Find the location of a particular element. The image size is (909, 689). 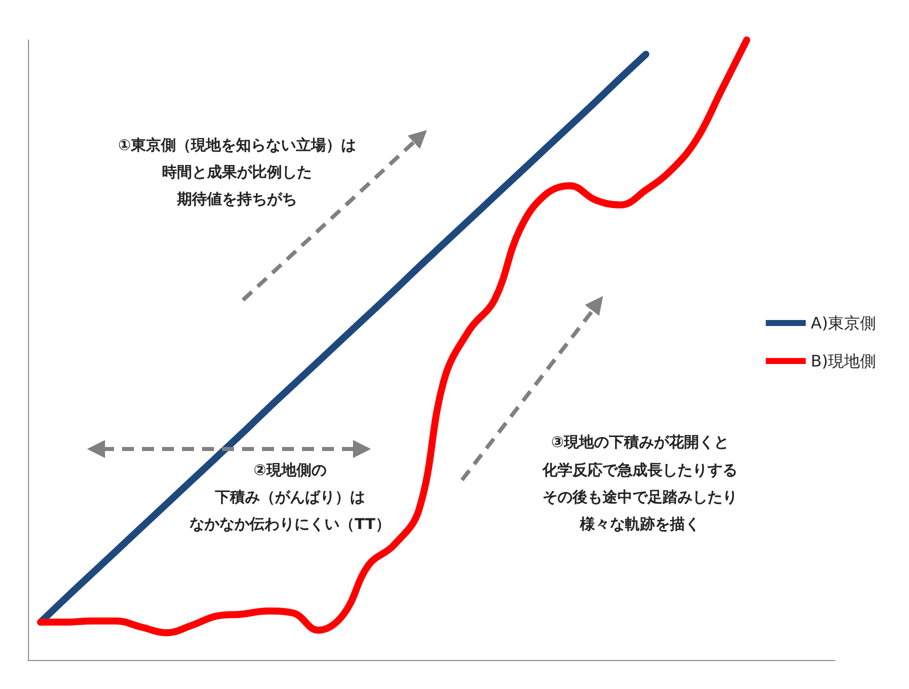

annotation: ②現地側の is located at coordinates (290, 470).